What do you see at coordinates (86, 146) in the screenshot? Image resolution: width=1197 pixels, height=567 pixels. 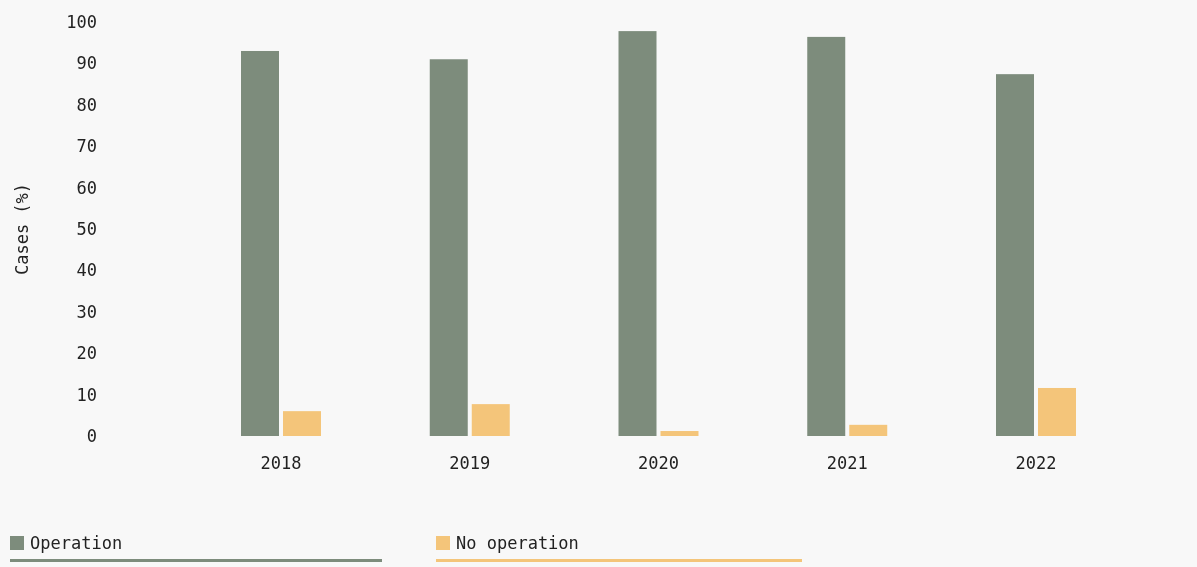 I see `y-tick-label: 70` at bounding box center [86, 146].